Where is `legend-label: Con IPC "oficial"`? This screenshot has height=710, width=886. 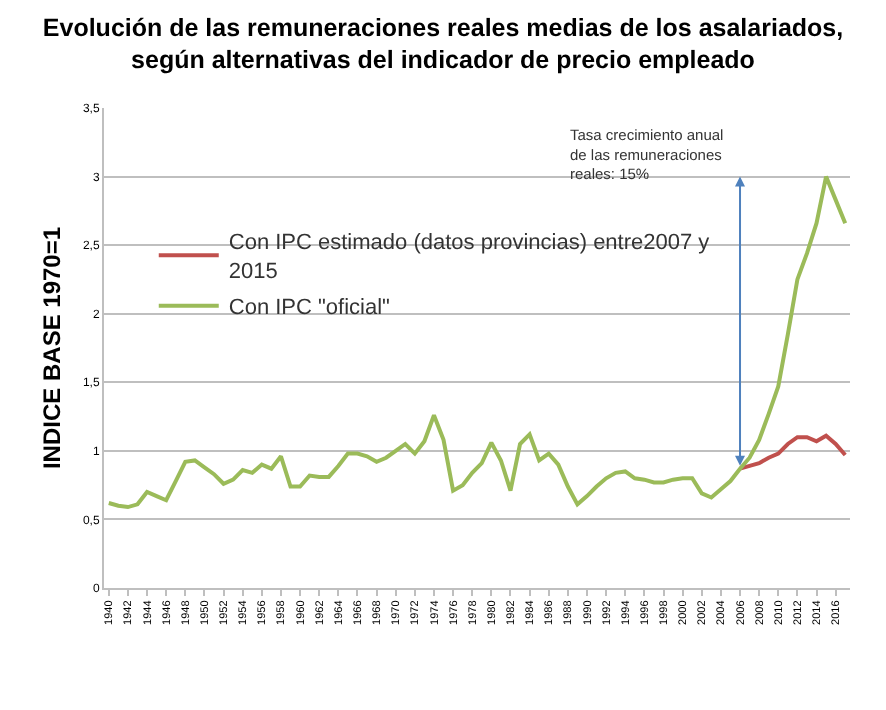
legend-label: Con IPC "oficial" is located at coordinates (309, 308).